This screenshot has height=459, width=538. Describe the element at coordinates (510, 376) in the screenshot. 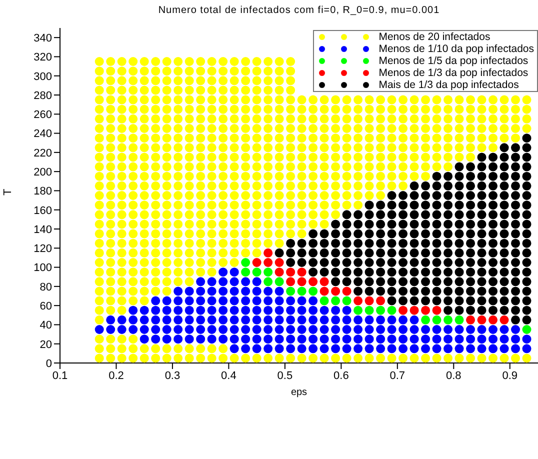

I see `x-tick-label: 0.9` at that location.